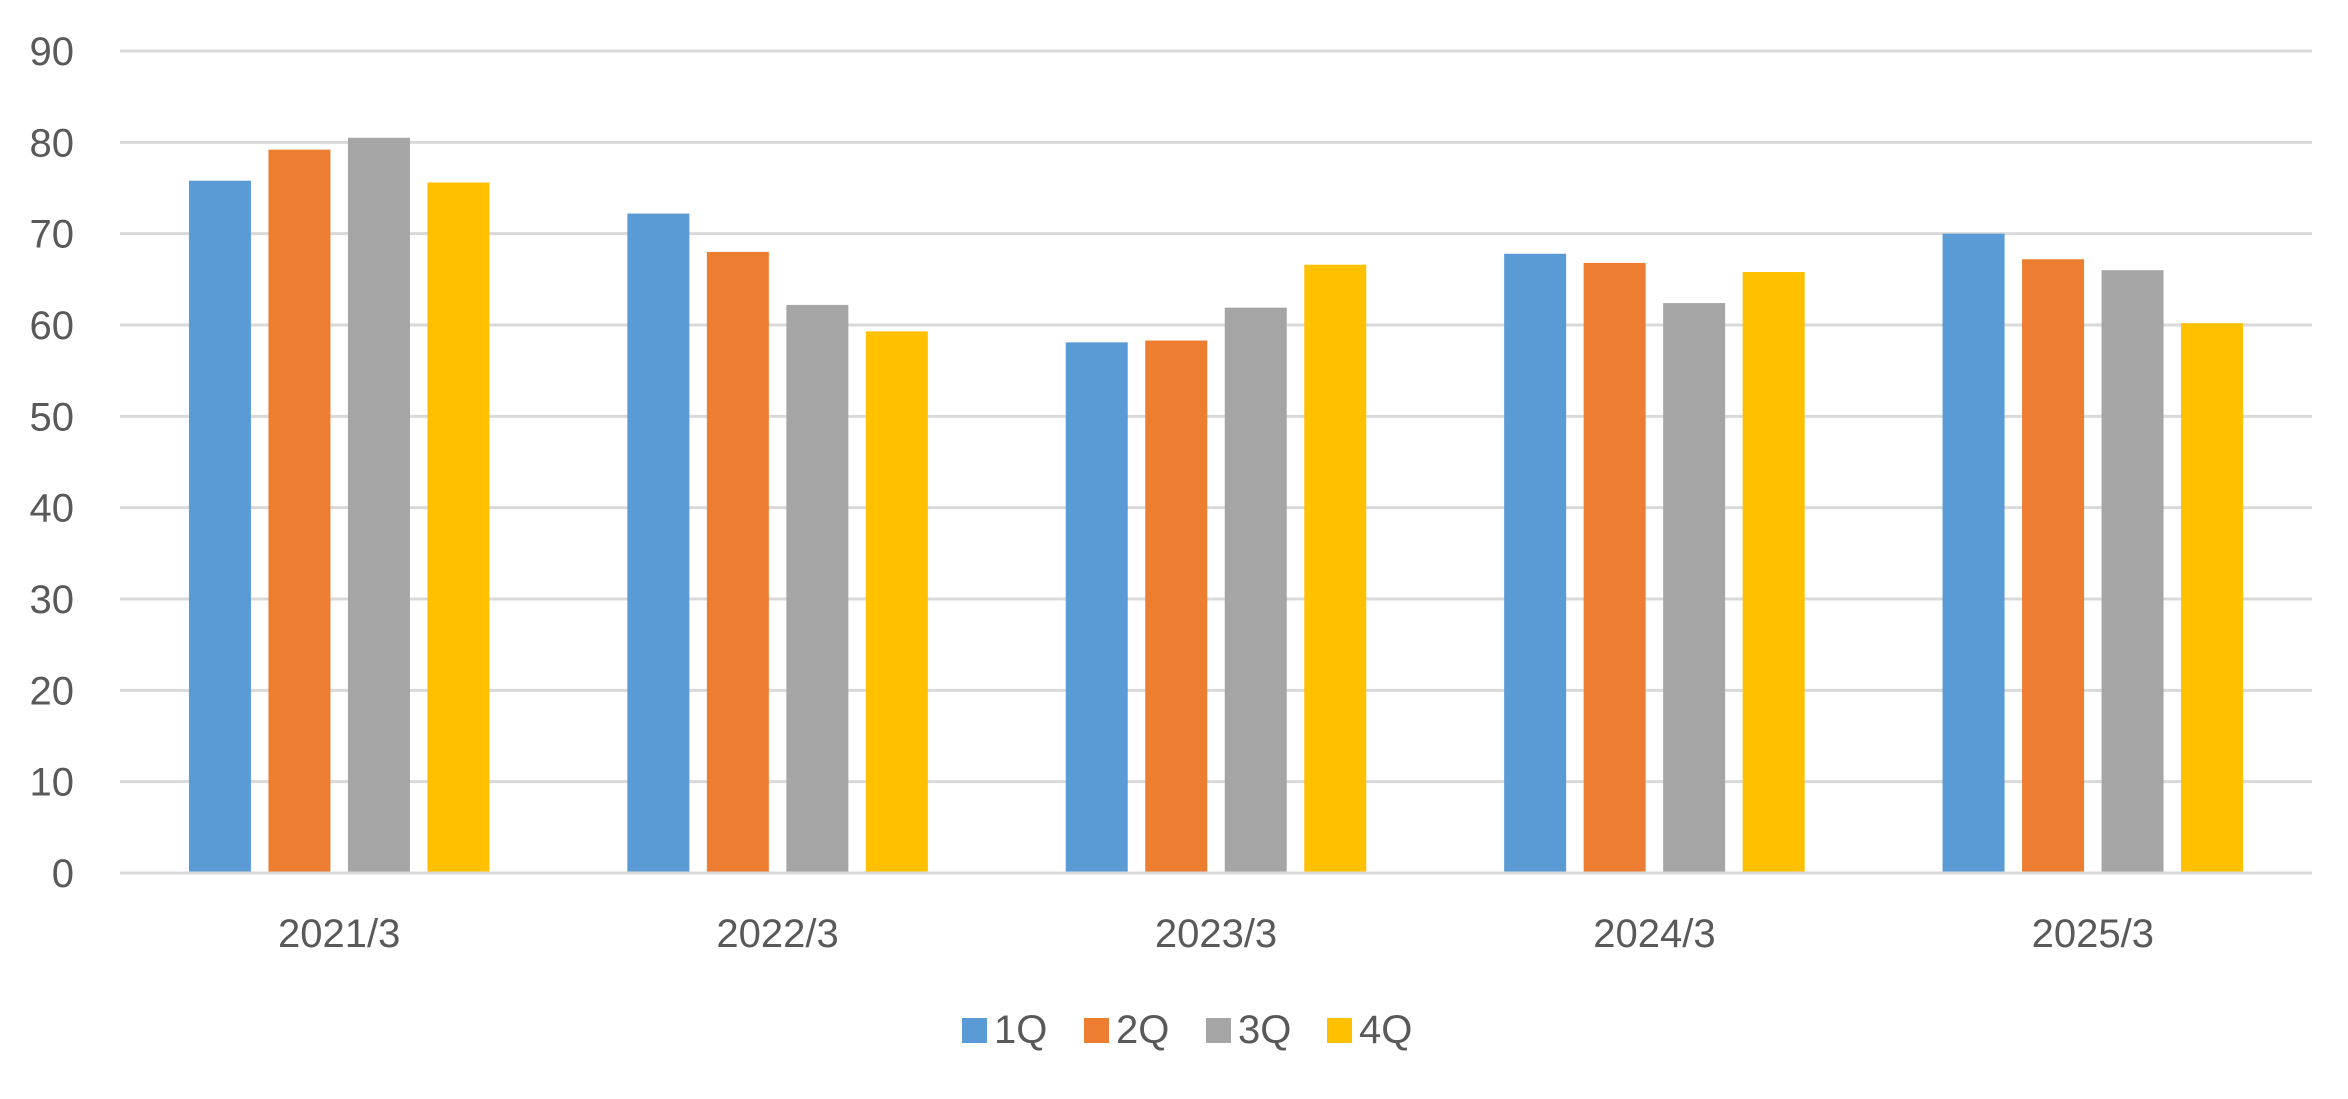 Image resolution: width=2348 pixels, height=1099 pixels. What do you see at coordinates (52, 235) in the screenshot?
I see `y-tick-label: 70` at bounding box center [52, 235].